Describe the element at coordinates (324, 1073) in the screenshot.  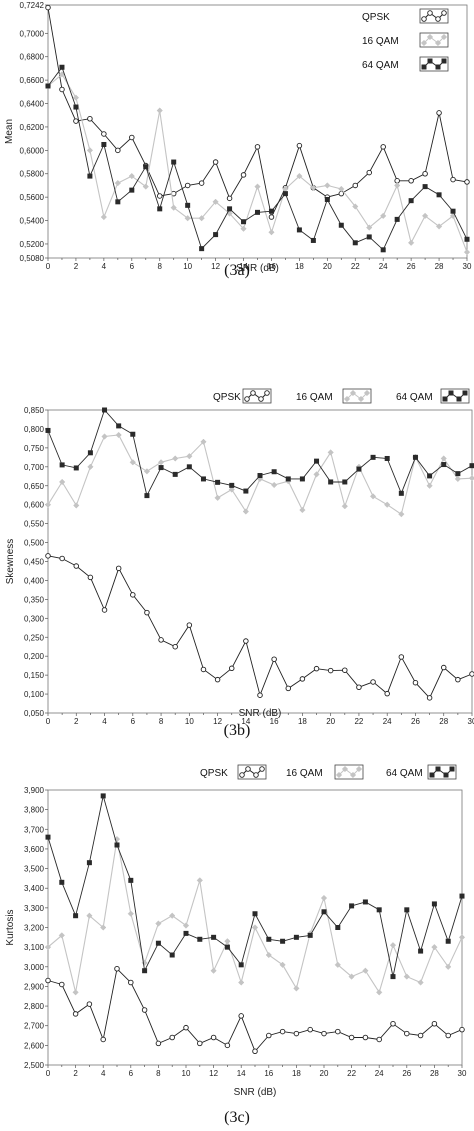
I see `x-tick-label: 20` at that location.